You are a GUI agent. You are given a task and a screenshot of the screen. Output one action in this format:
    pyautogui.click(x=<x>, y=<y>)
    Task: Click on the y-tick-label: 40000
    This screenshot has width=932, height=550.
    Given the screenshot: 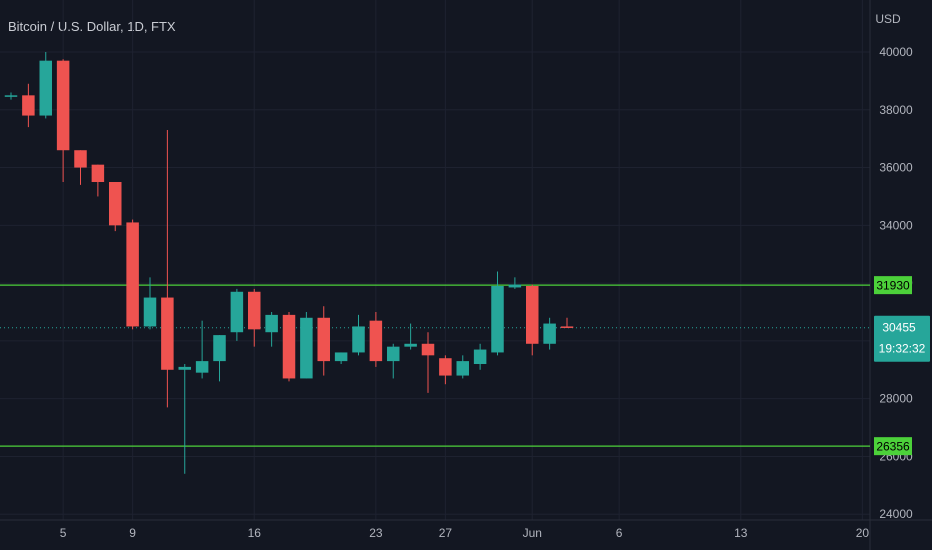 What is the action you would take?
    pyautogui.click(x=896, y=52)
    